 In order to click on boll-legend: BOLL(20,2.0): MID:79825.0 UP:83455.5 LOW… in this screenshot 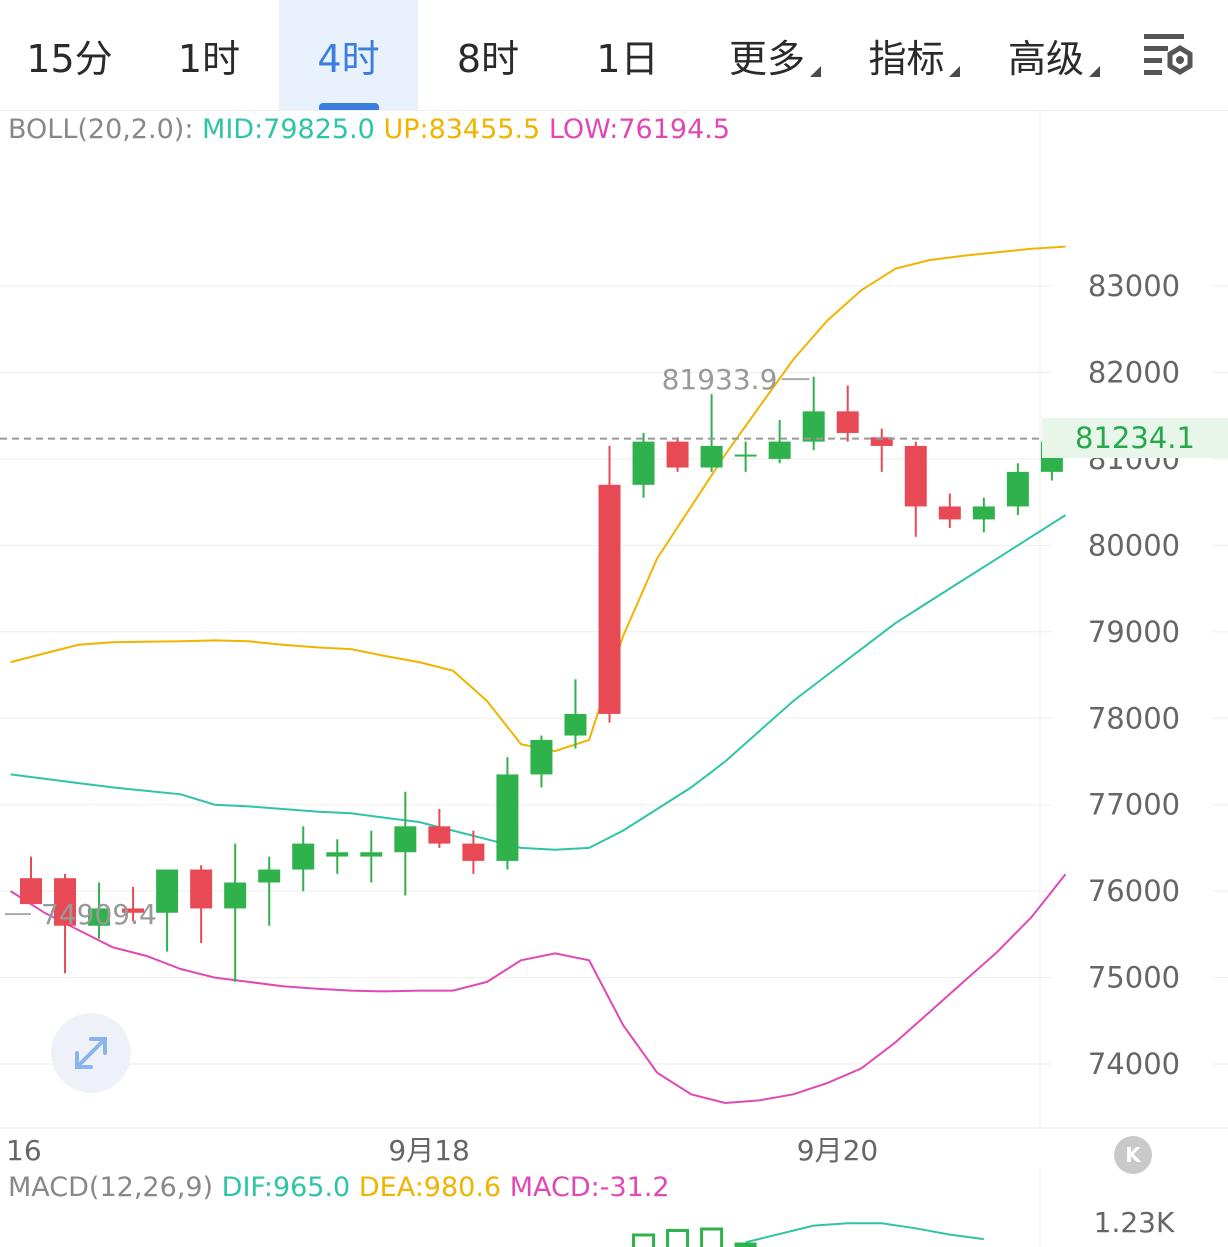, I will do `click(369, 129)`.